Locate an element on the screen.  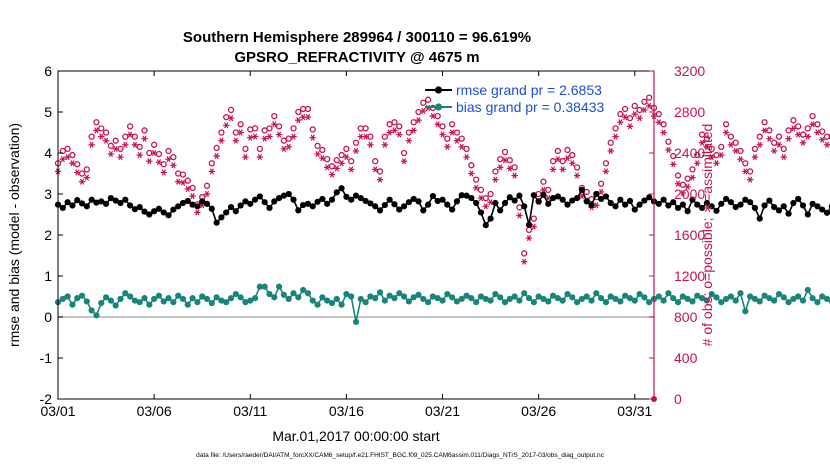
y-tick-label: 1 is located at coordinates (48, 276).